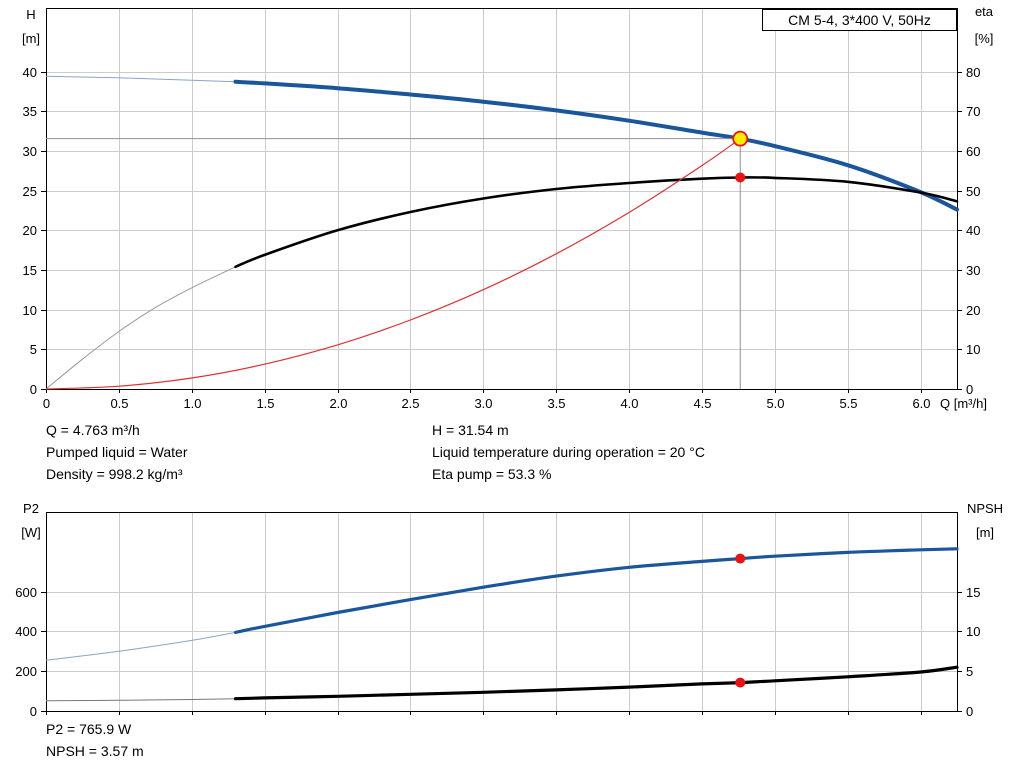 This screenshot has height=781, width=1024. What do you see at coordinates (702, 403) in the screenshot?
I see `tick-label: 4.5` at bounding box center [702, 403].